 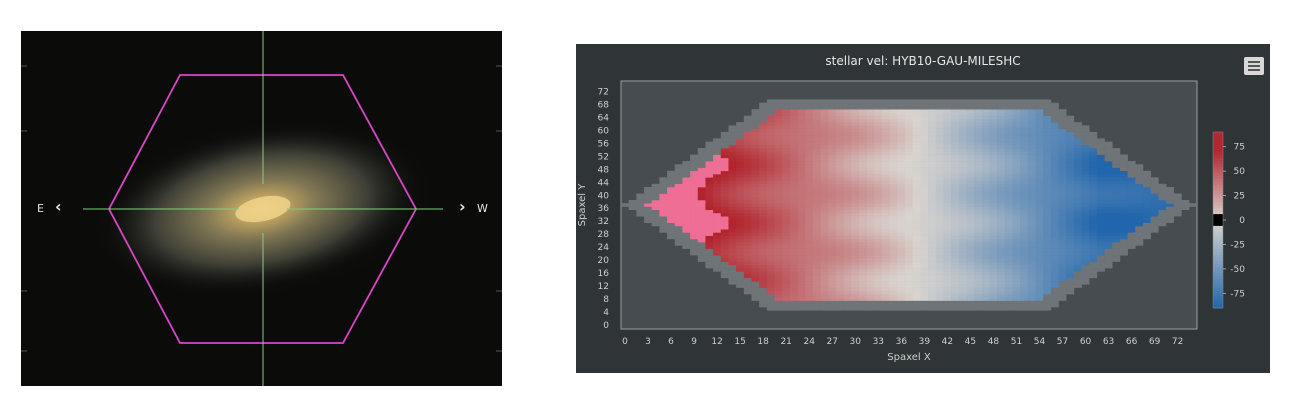 I want to click on east-label: E, so click(x=40, y=208).